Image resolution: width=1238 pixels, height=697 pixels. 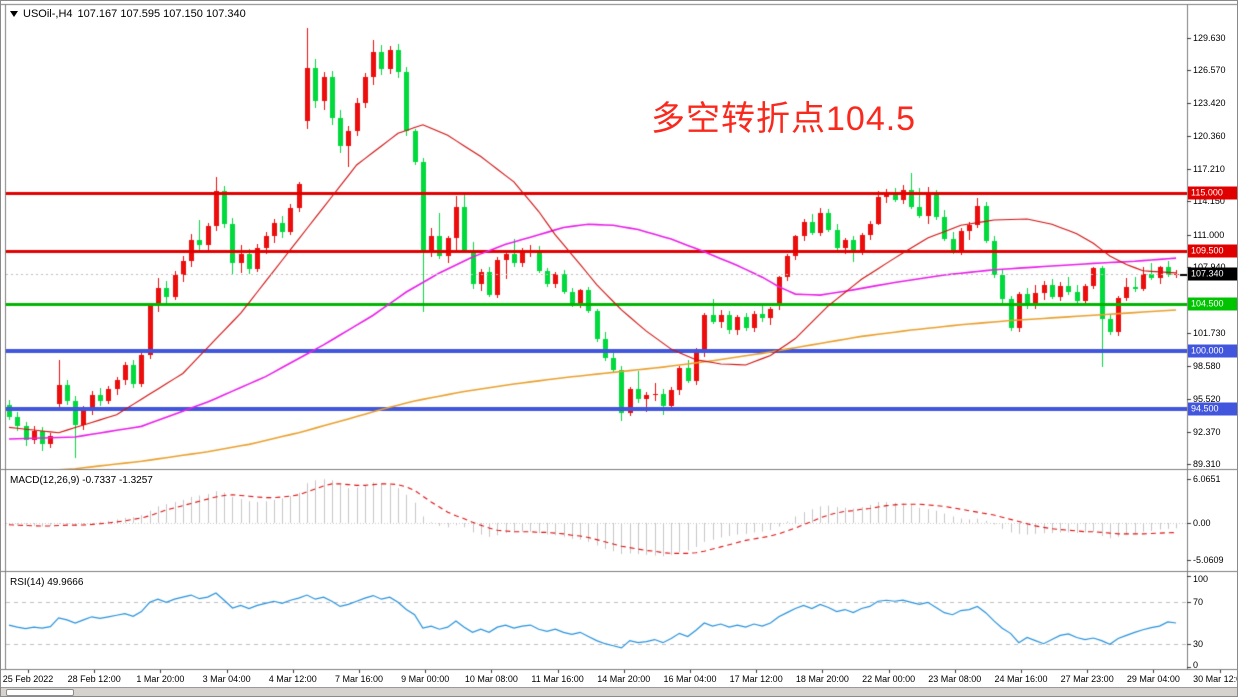 I want to click on rsi-indicator-label: RSI(14) 49.9666, so click(x=47, y=582).